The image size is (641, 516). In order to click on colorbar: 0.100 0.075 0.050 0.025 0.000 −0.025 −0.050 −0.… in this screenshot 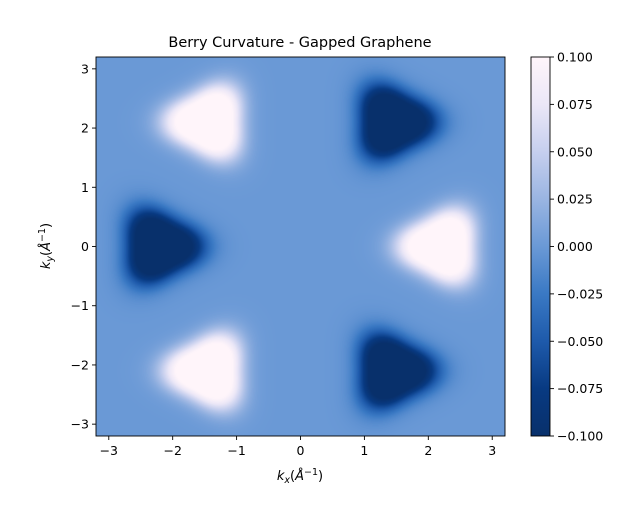, I will do `click(566, 247)`.